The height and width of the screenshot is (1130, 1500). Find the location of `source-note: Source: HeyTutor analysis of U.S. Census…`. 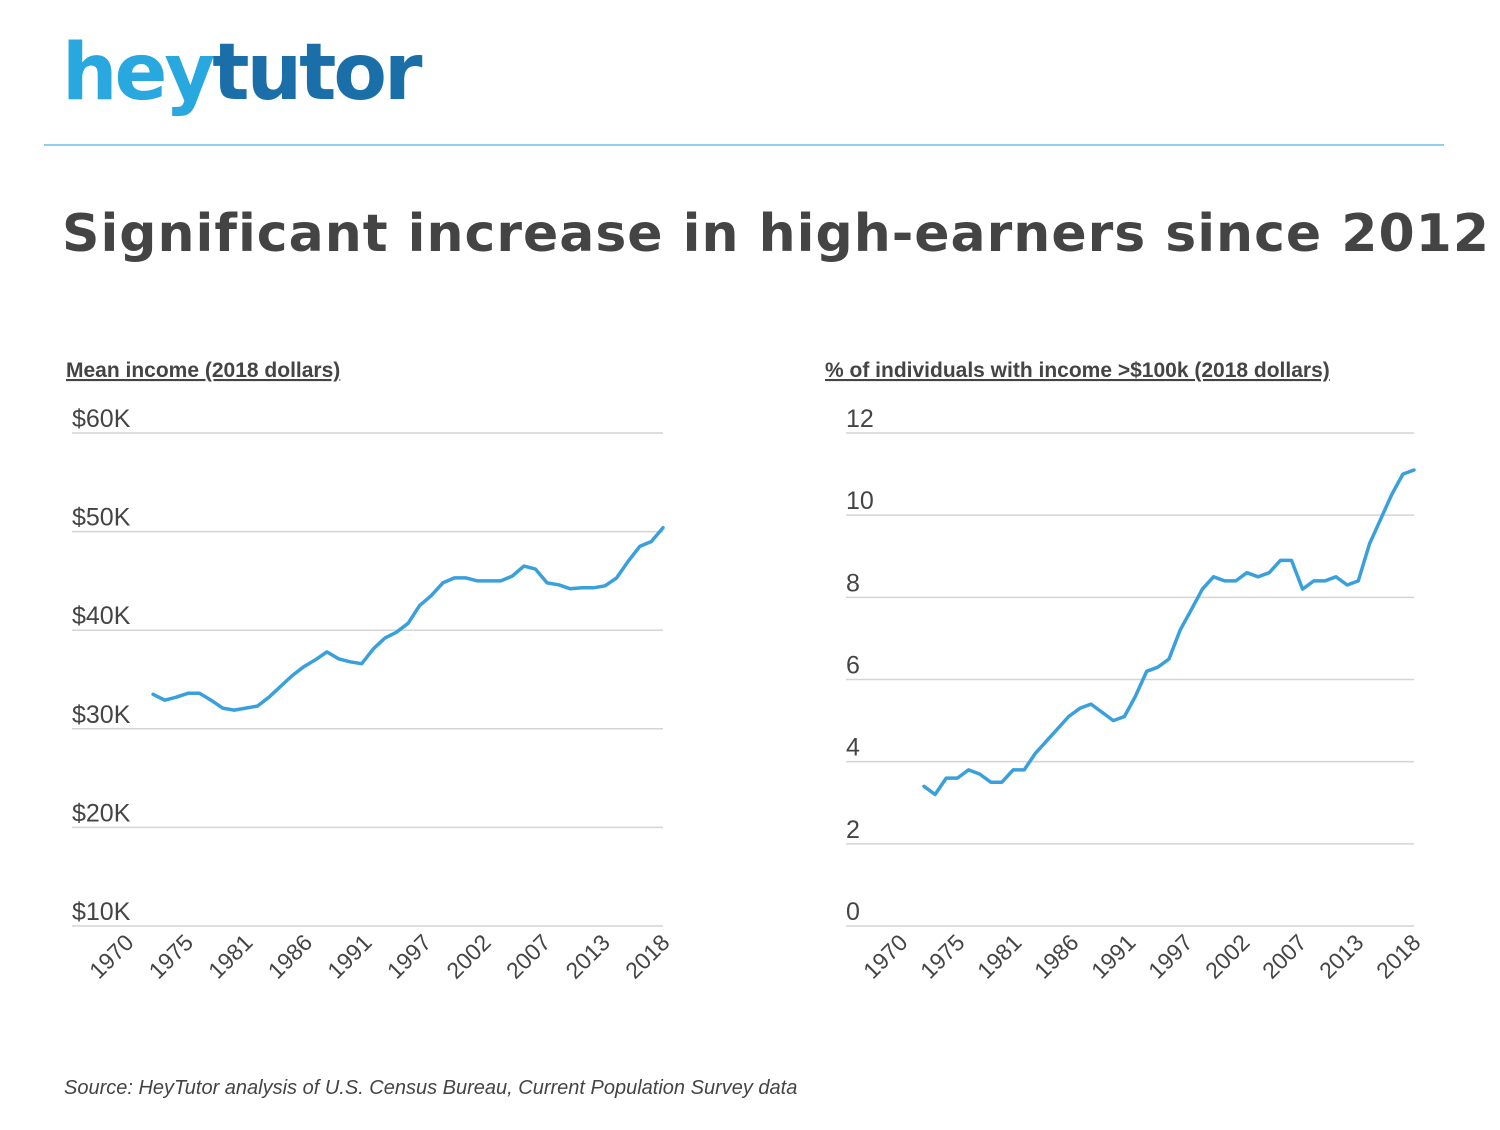

source-note: Source: HeyTutor analysis of U.S. Census… is located at coordinates (431, 1088).